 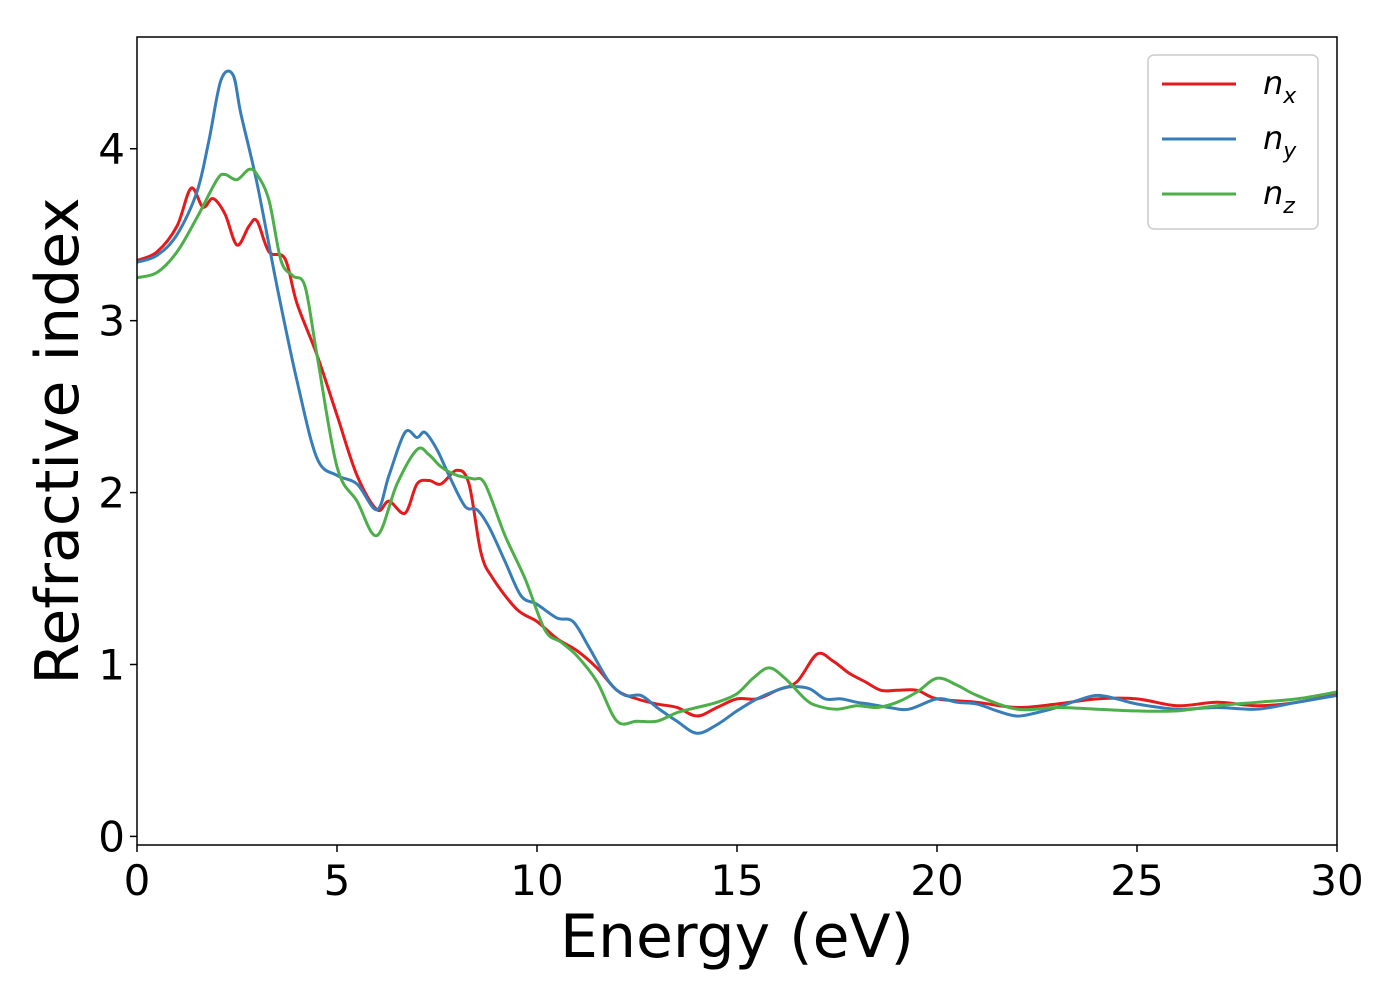 What do you see at coordinates (1279, 196) in the screenshot?
I see `legend-label: nz` at bounding box center [1279, 196].